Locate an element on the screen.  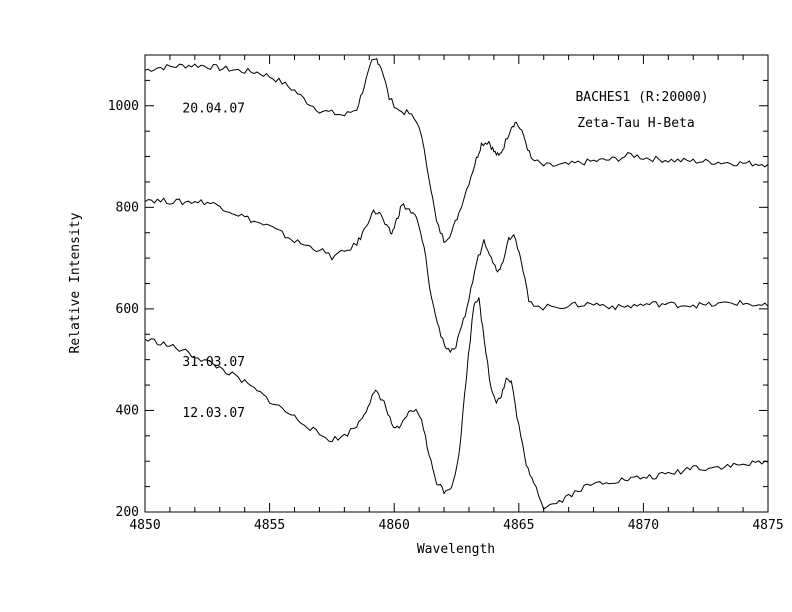
series-labels: 20.04.07 31.03.07 12.03.07 is located at coordinates (213, 261).